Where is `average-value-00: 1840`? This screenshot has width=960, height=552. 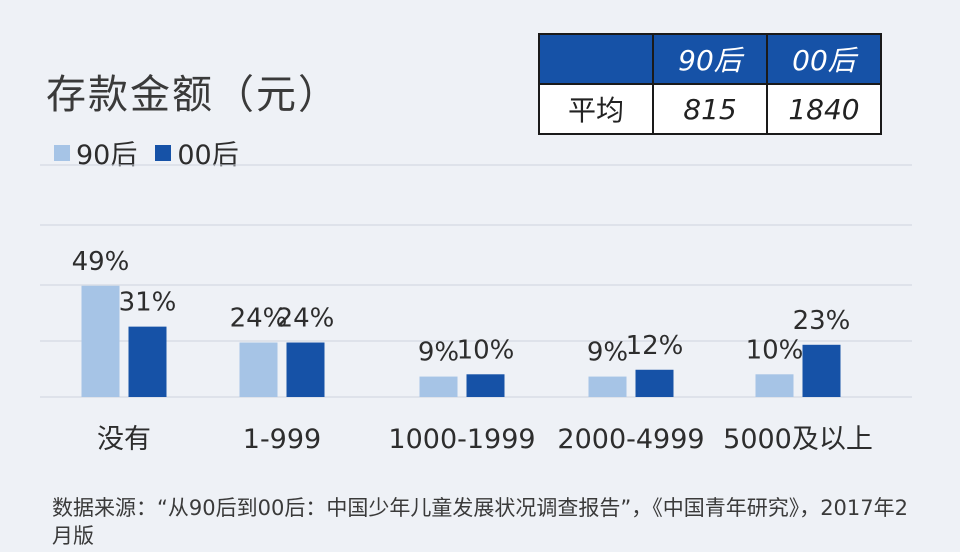 average-value-00: 1840 is located at coordinates (824, 109).